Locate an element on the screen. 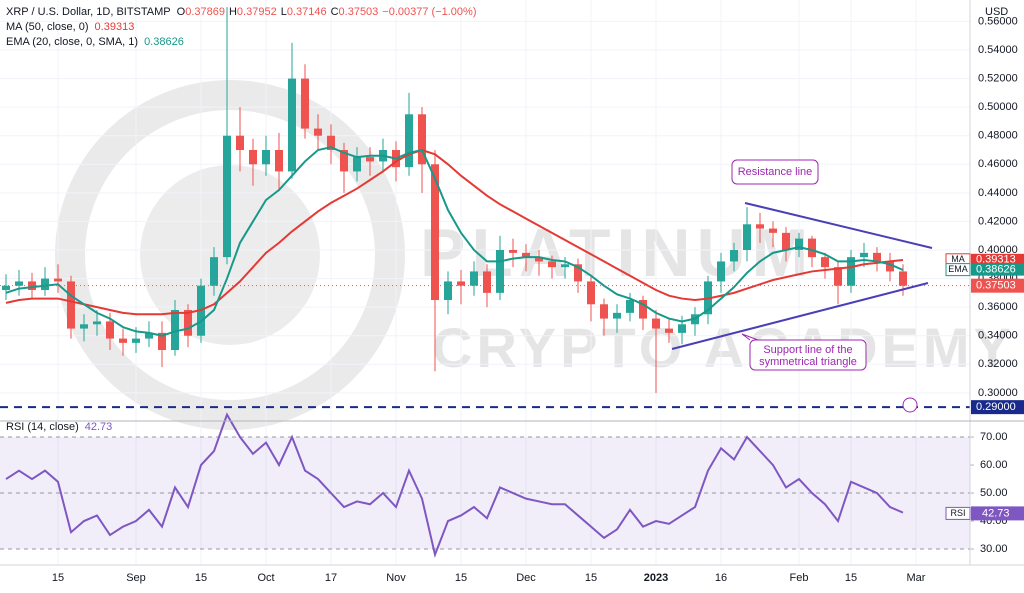 The image size is (1024, 593). tag-name: EMA is located at coordinates (958, 269).